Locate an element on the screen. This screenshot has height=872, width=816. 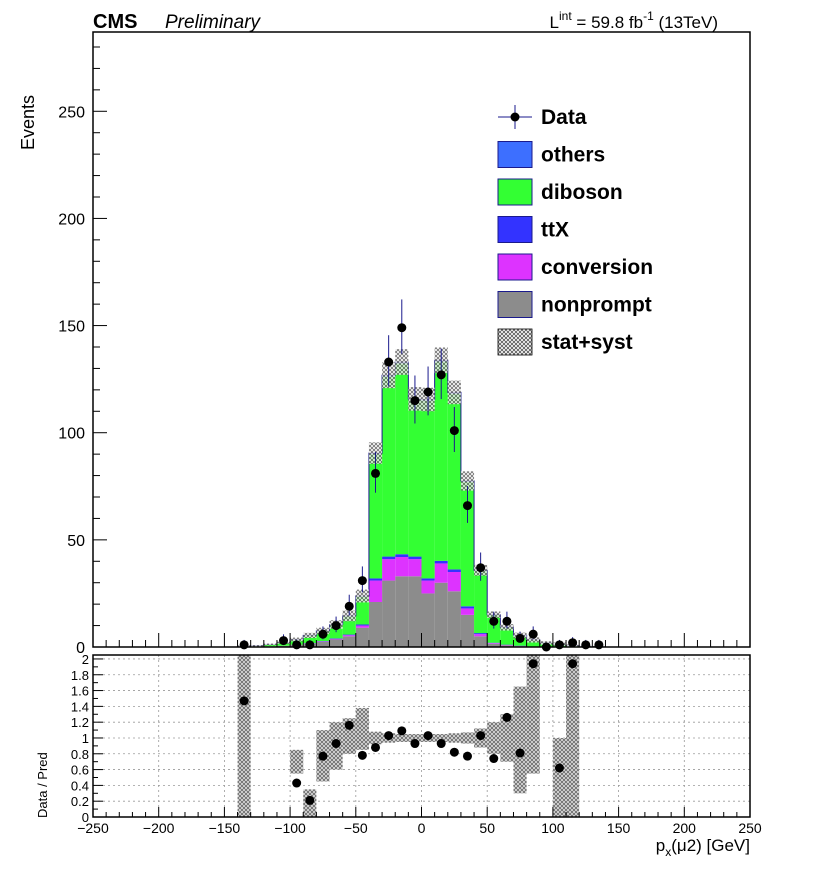
series-nonprompt is located at coordinates (408, 612).